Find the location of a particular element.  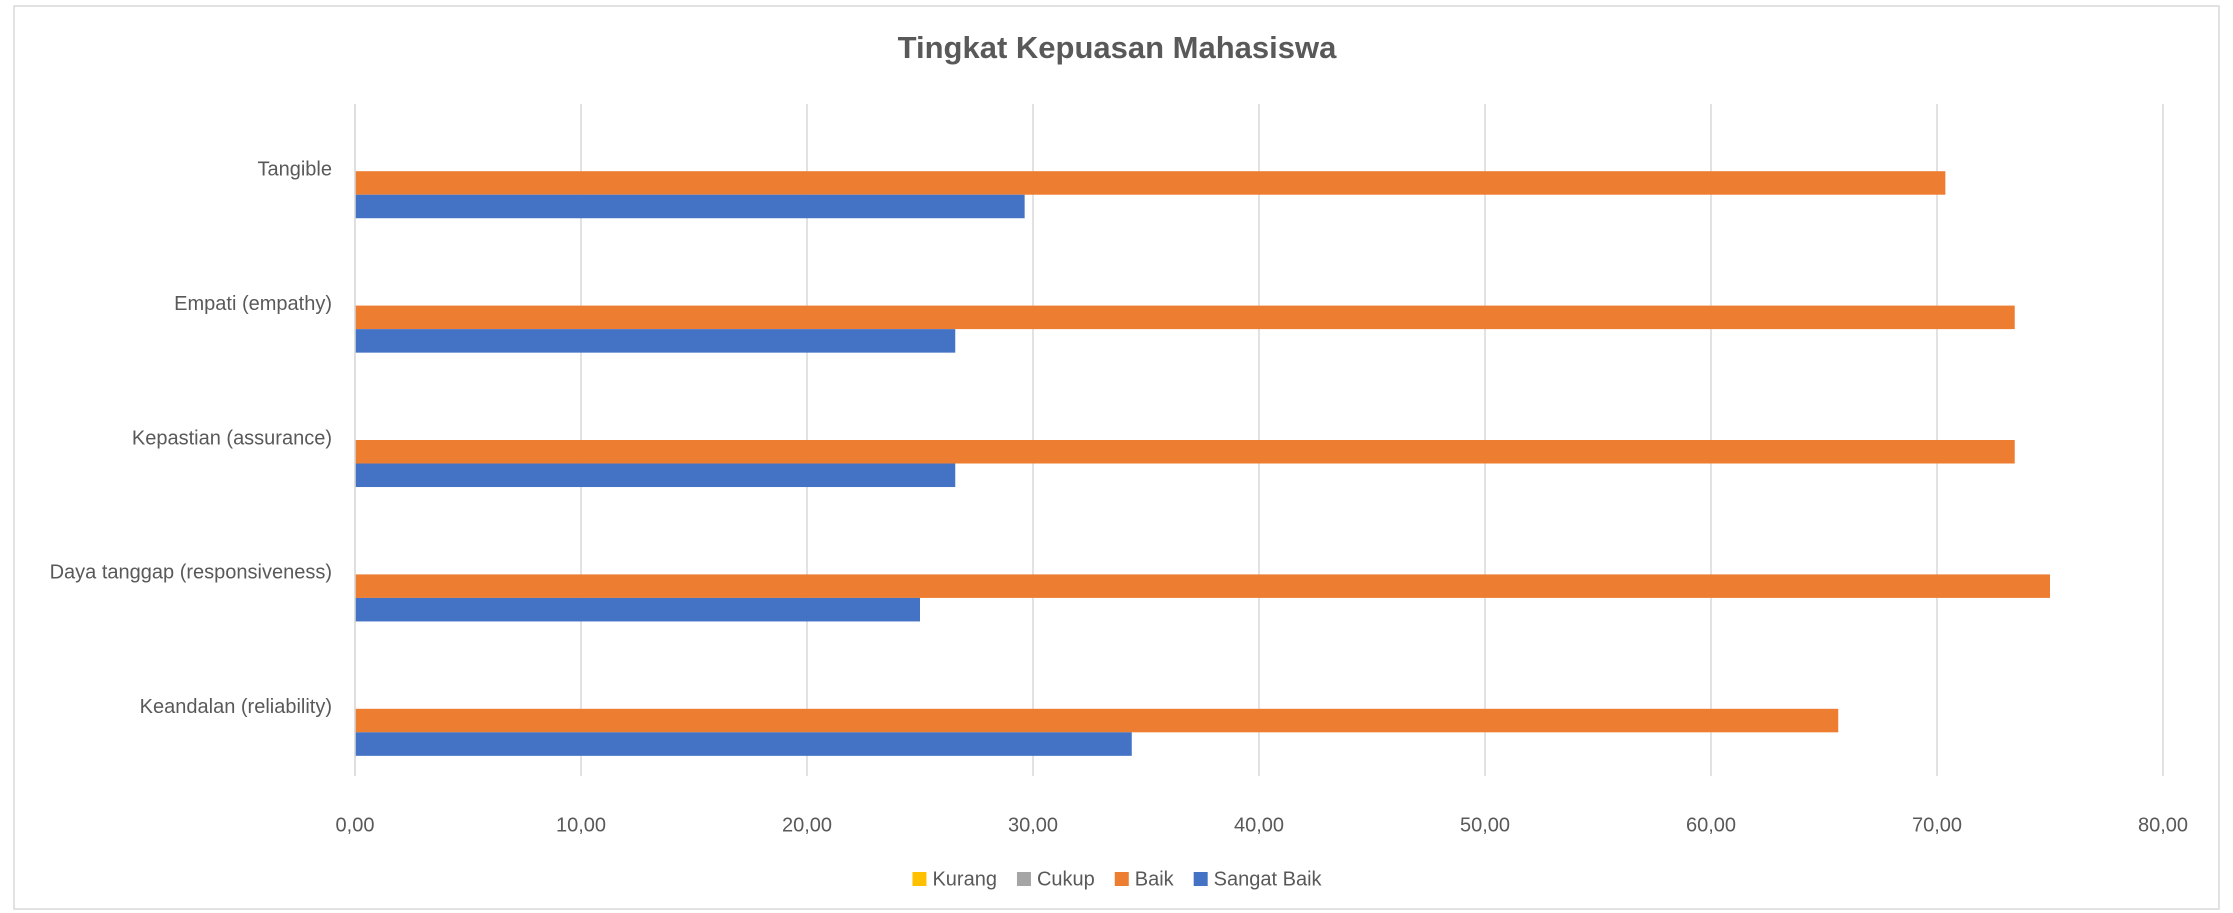

x-tick-label: 20,00 is located at coordinates (807, 825).